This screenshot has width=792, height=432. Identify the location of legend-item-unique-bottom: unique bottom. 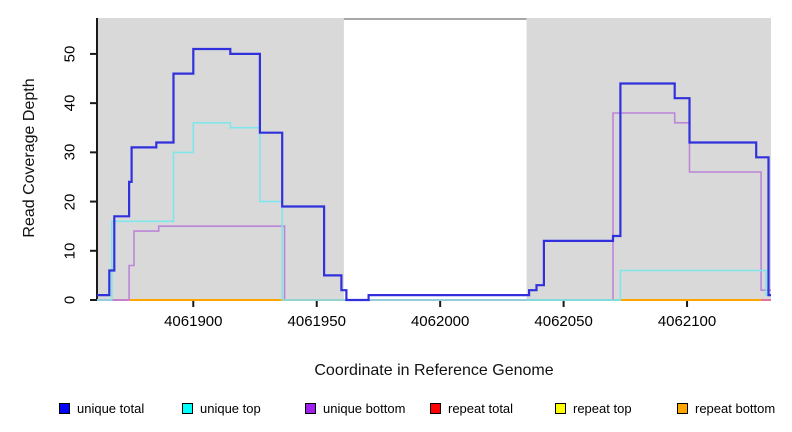
(355, 408).